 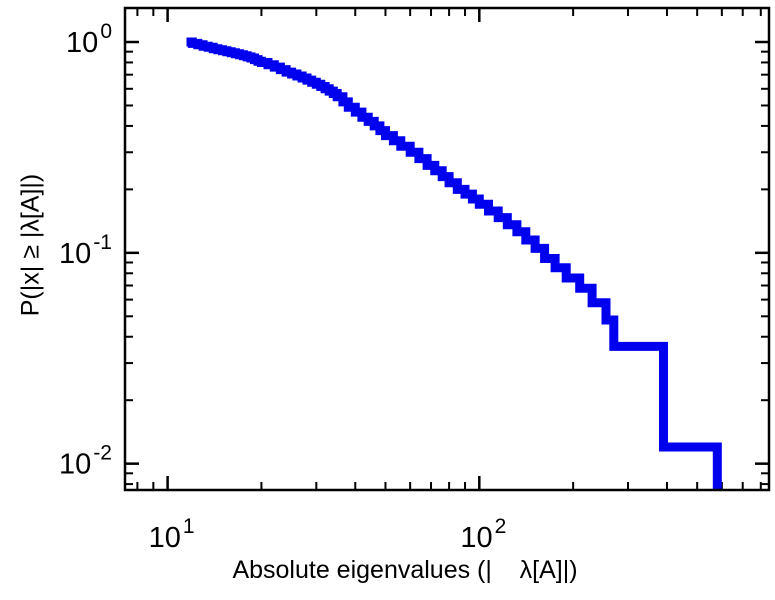 What do you see at coordinates (89, 39) in the screenshot?
I see `y-tick-label: 10⁰` at bounding box center [89, 39].